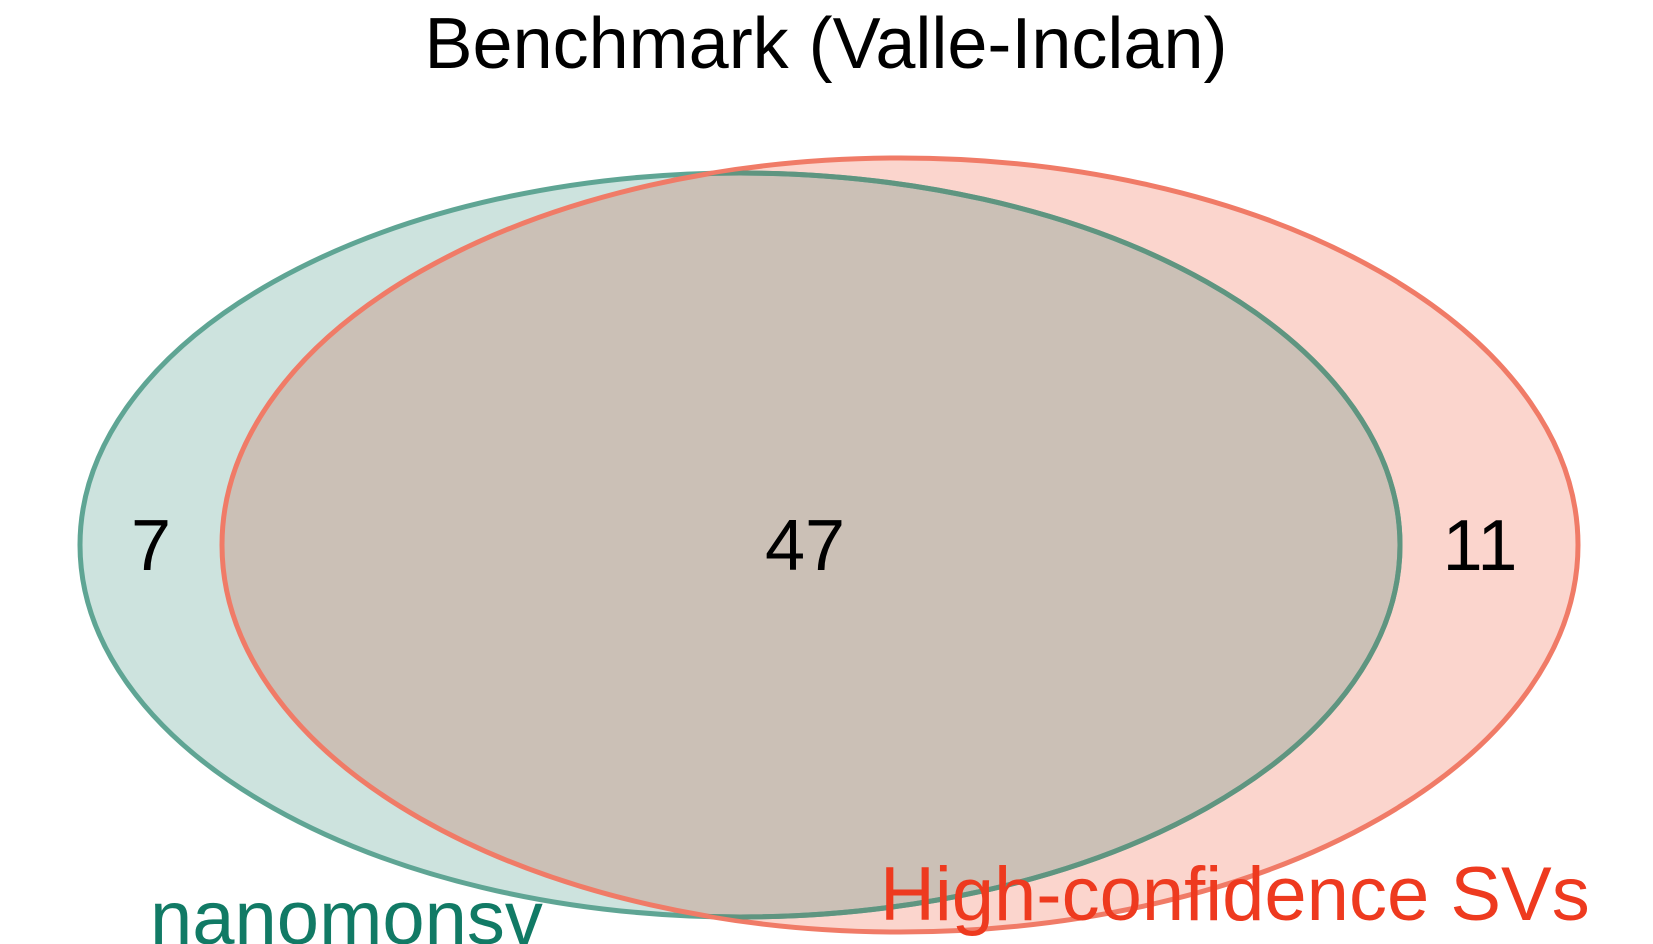 Image resolution: width=1653 pixels, height=944 pixels. Describe the element at coordinates (826, 44) in the screenshot. I see `diagram-title: Benchmark (Valle-Inclan)` at that location.